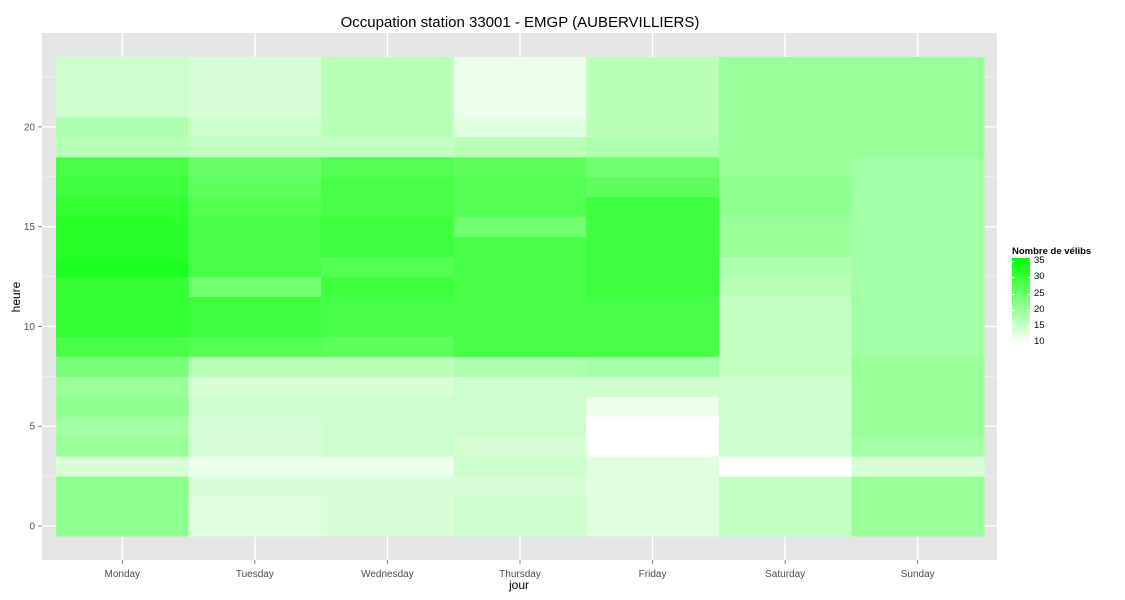 The height and width of the screenshot is (600, 1125). What do you see at coordinates (33, 327) in the screenshot?
I see `y-axis: 0 5 10 15 20` at bounding box center [33, 327].